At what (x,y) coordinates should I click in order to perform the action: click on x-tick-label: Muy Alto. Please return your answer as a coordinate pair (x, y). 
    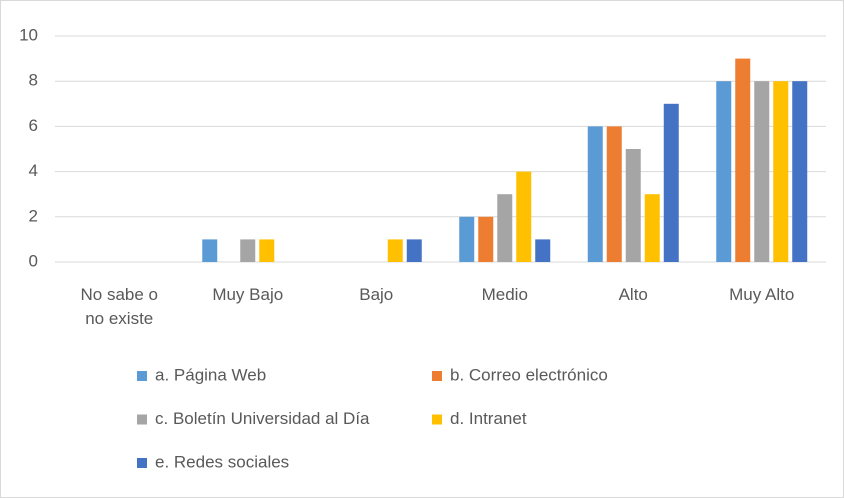
    Looking at the image, I should click on (762, 294).